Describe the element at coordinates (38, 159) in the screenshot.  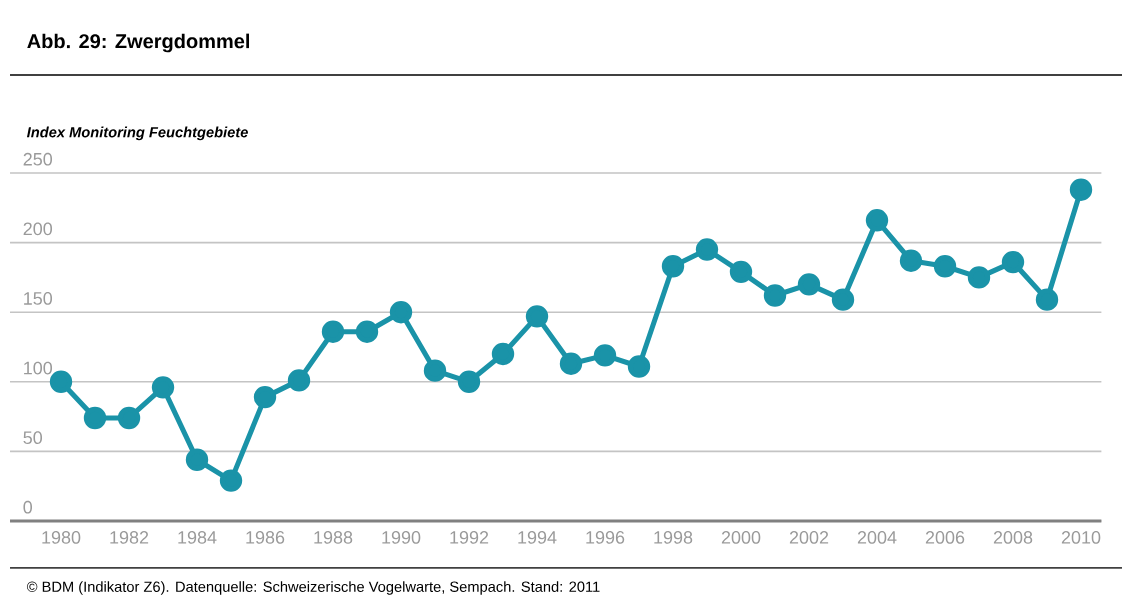
I see `y-tick-label: 250` at that location.